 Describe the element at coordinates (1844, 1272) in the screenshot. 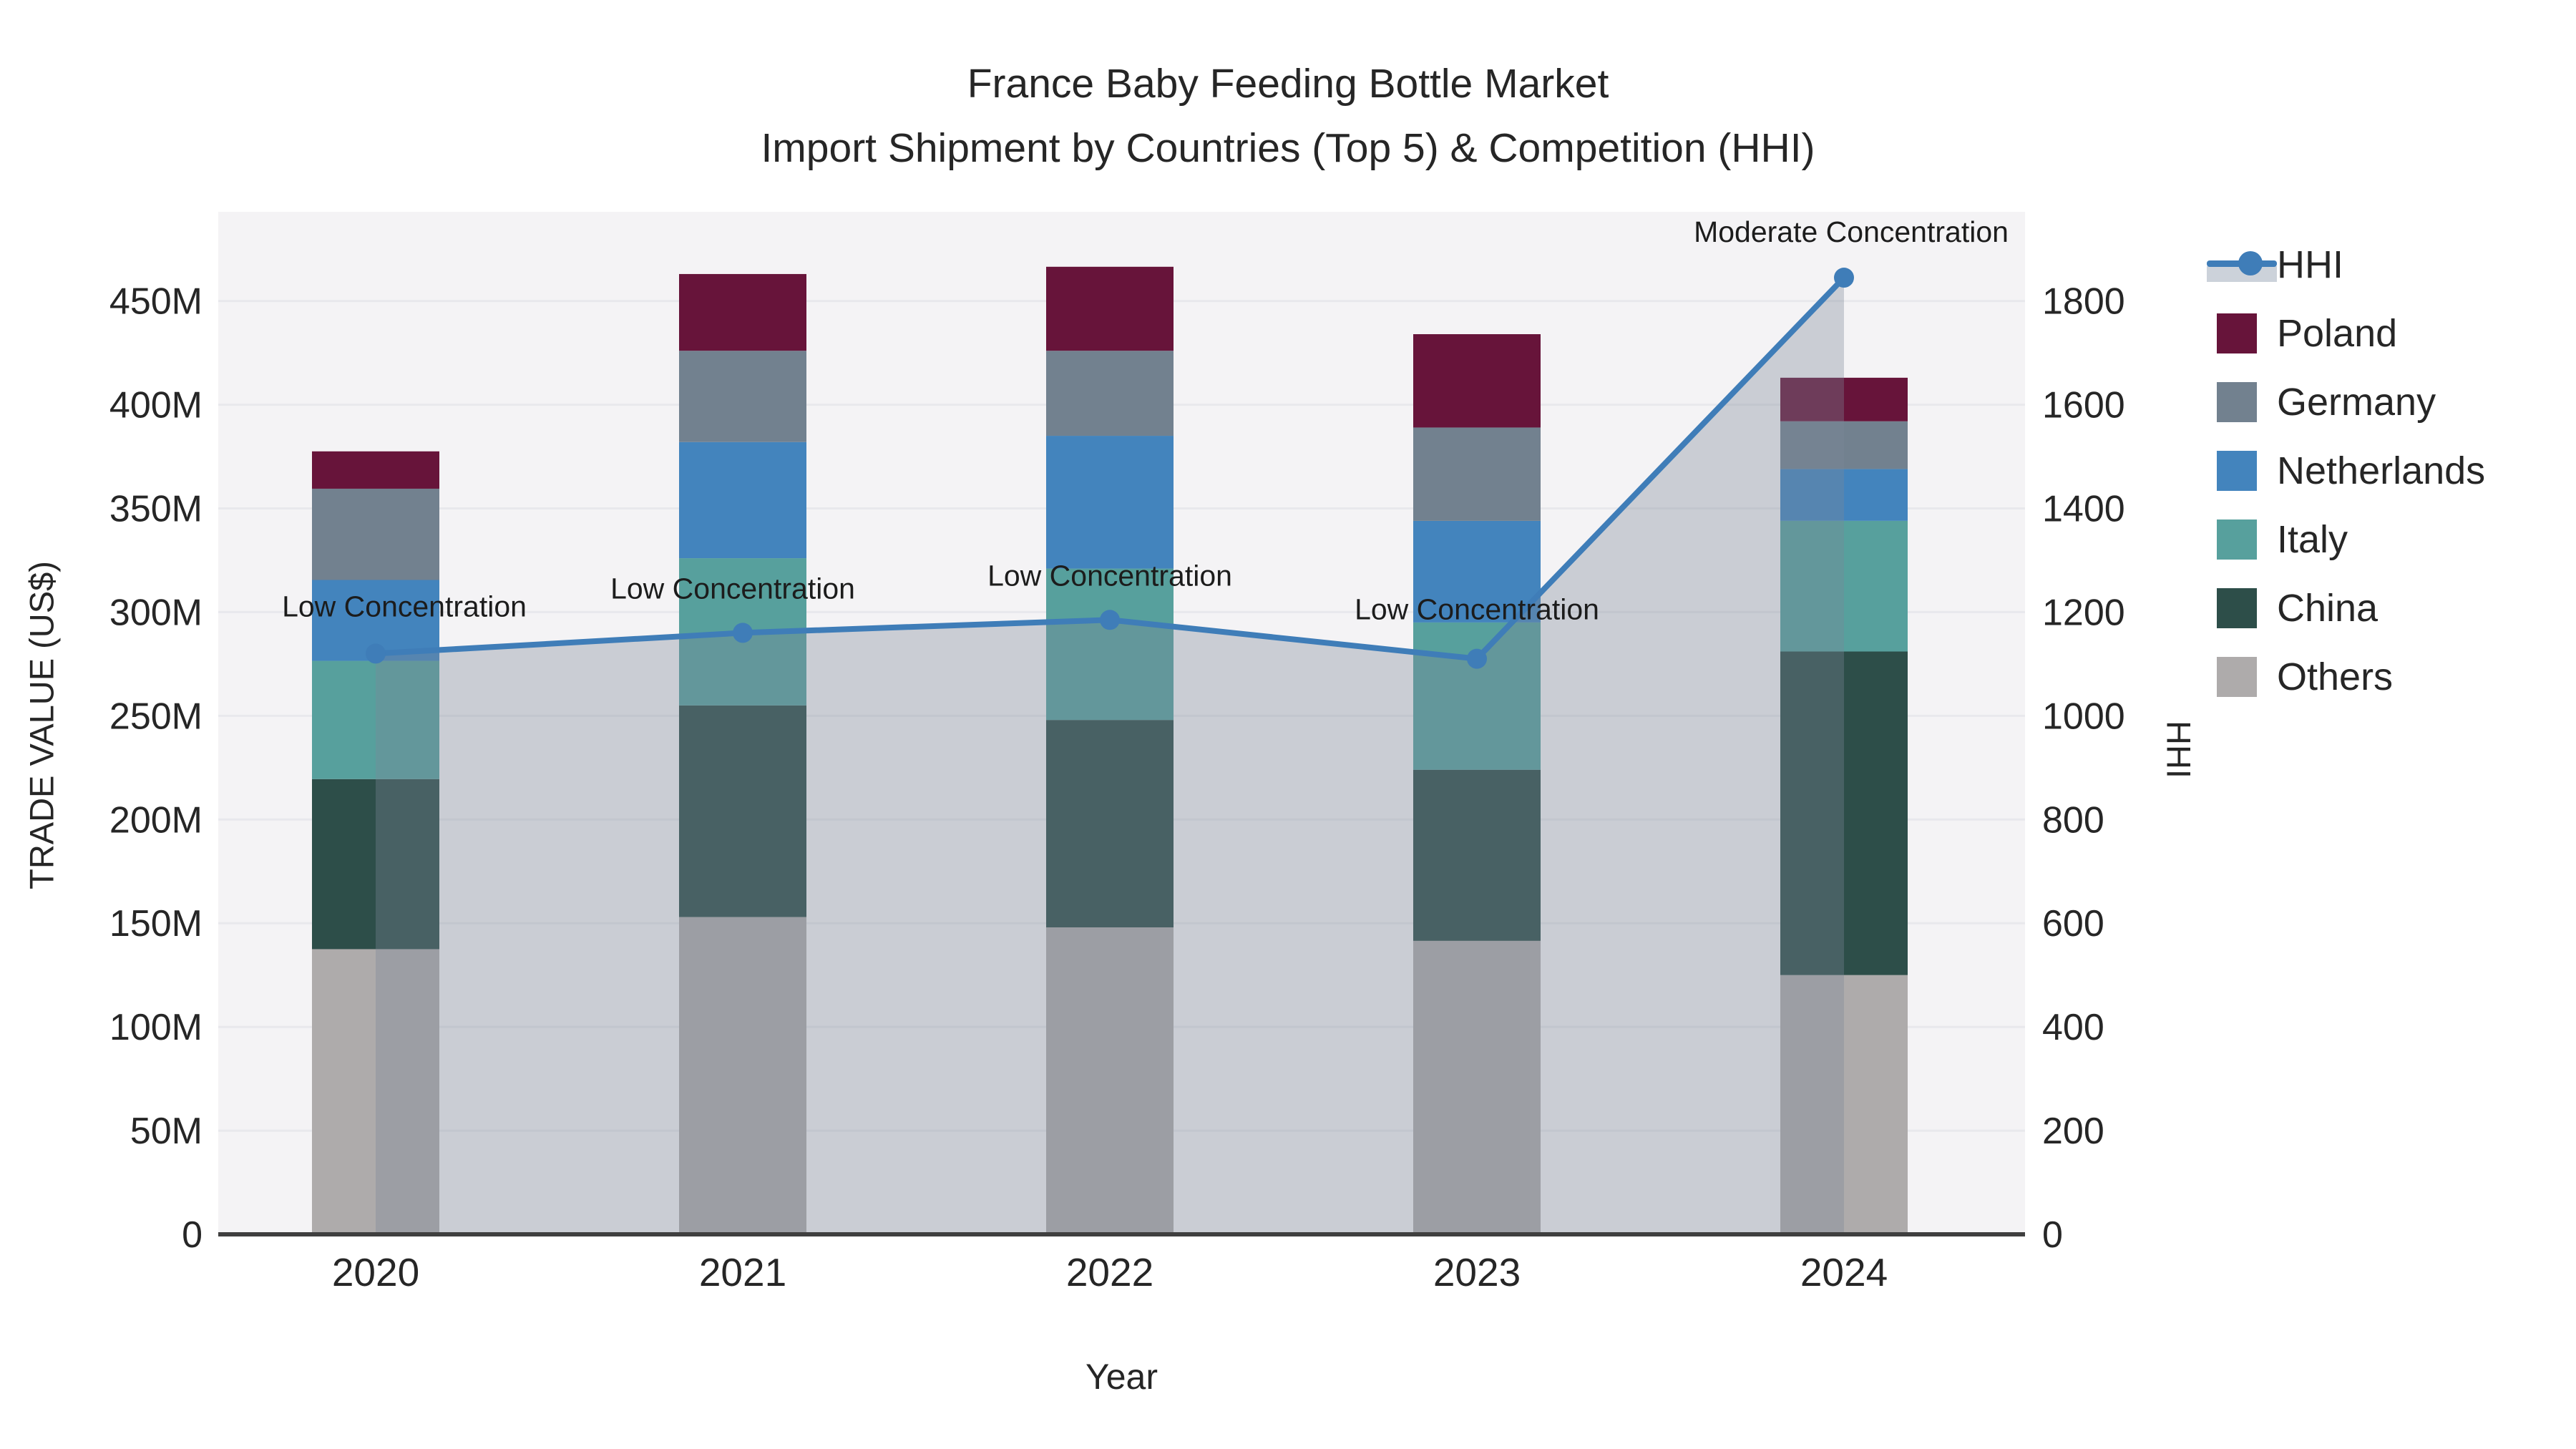

I see `x-tick-label-2024: 2024` at that location.